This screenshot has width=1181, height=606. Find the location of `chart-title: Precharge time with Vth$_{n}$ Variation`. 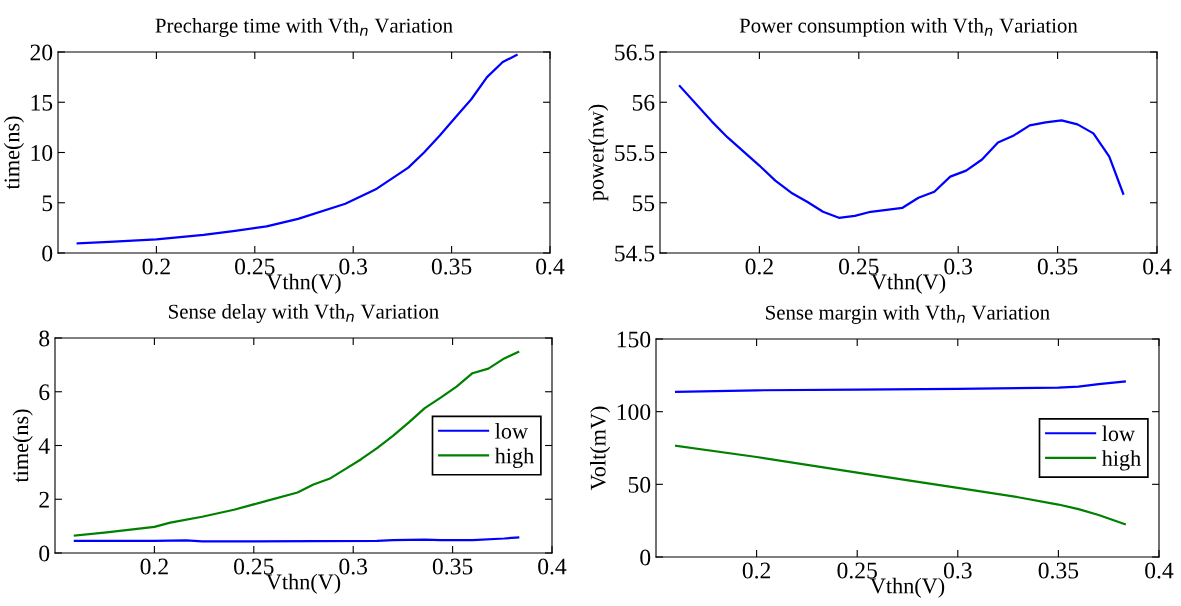

chart-title: Precharge time with Vth$_{n}$ Variation is located at coordinates (304, 27).